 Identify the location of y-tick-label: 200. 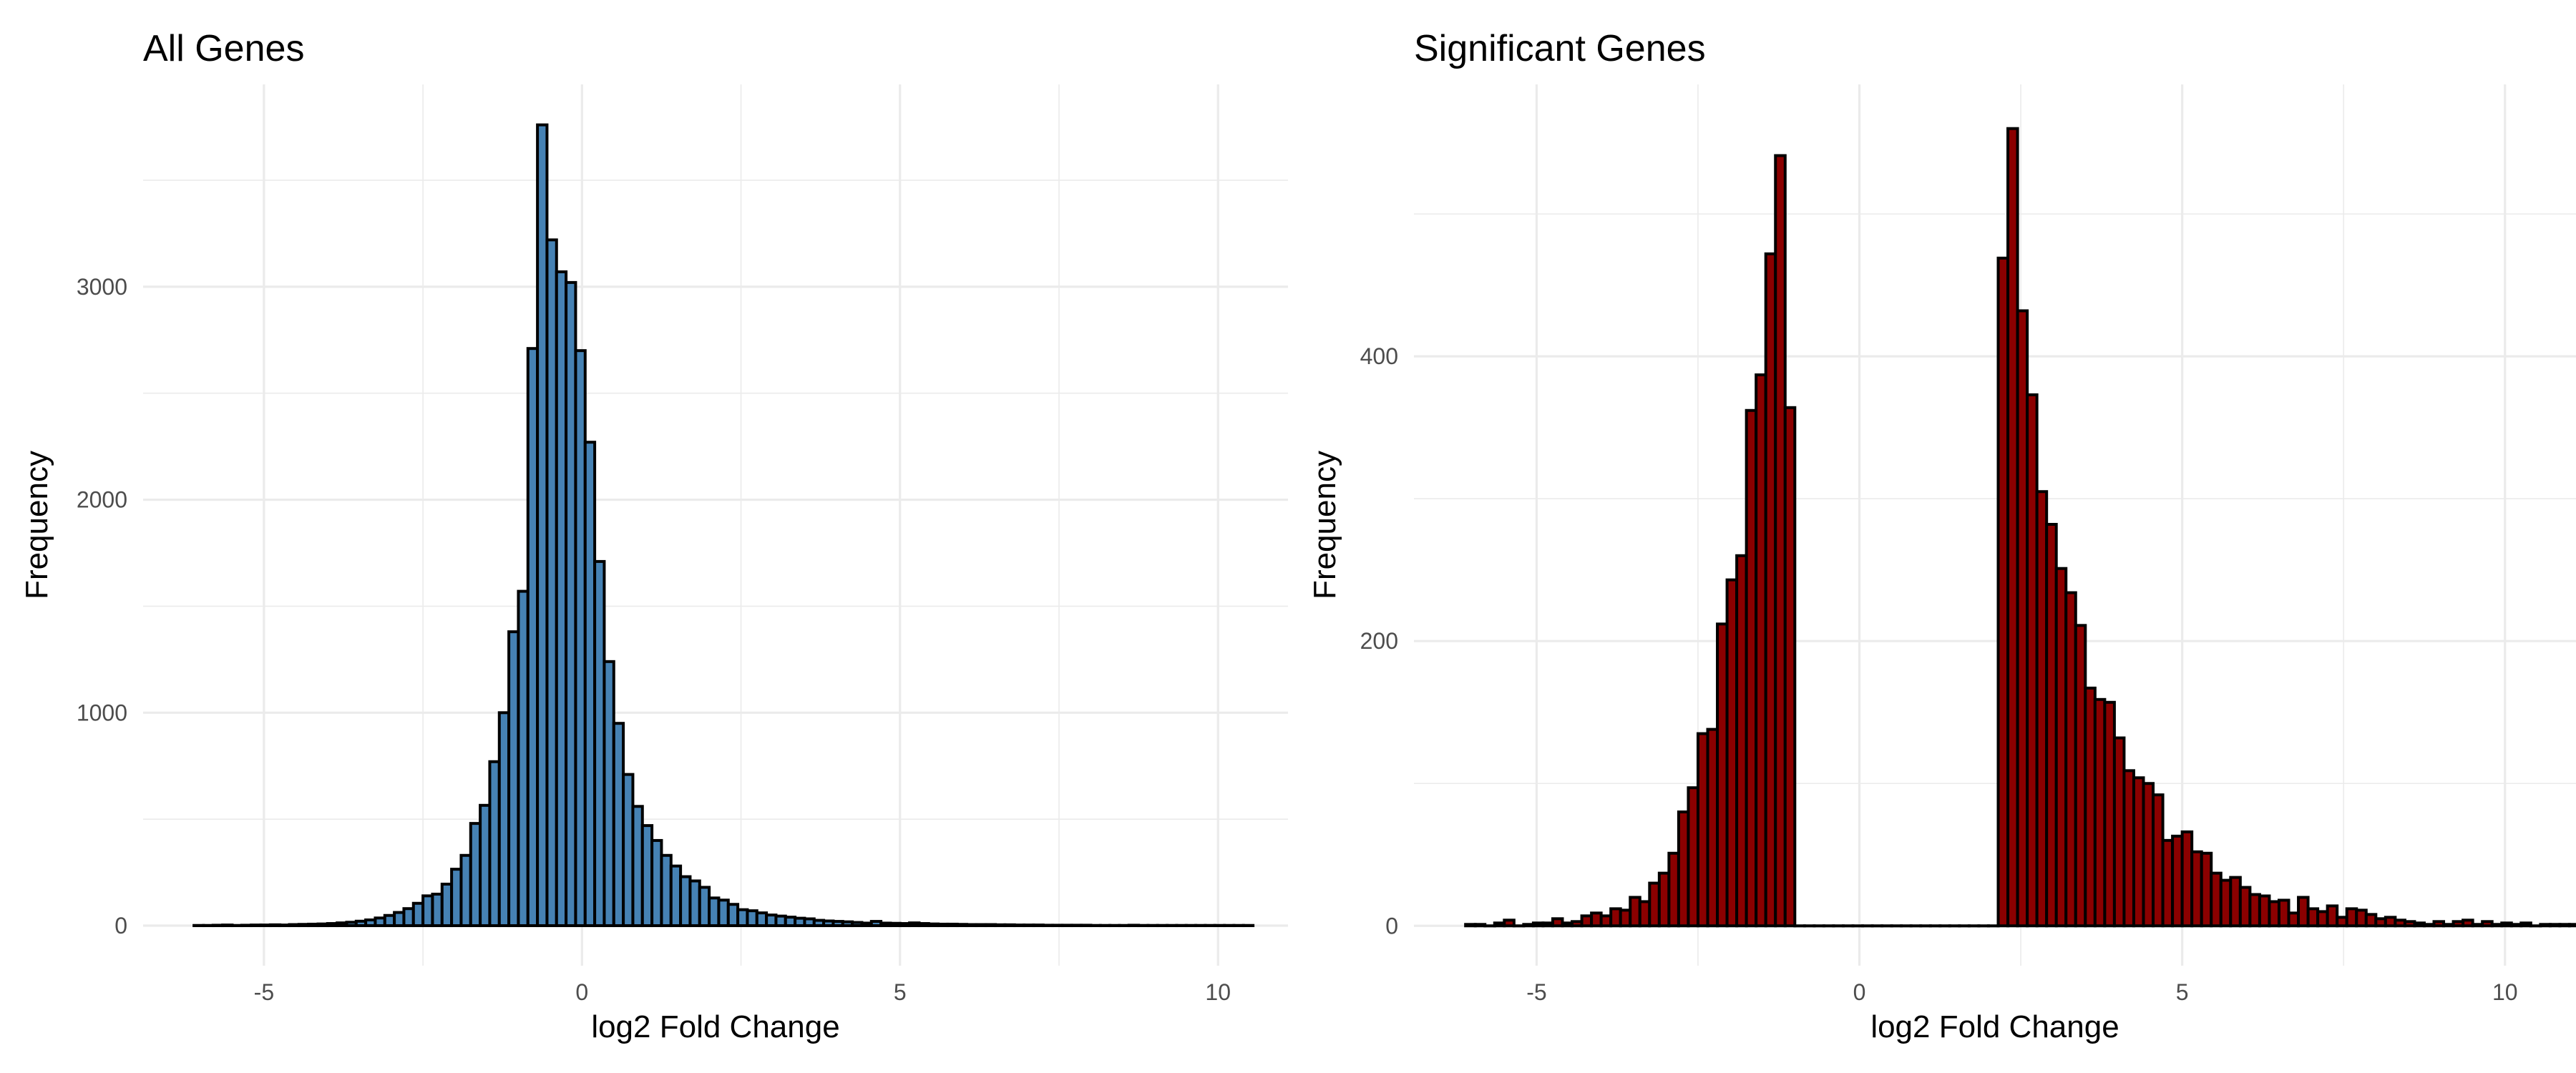
(1379, 641).